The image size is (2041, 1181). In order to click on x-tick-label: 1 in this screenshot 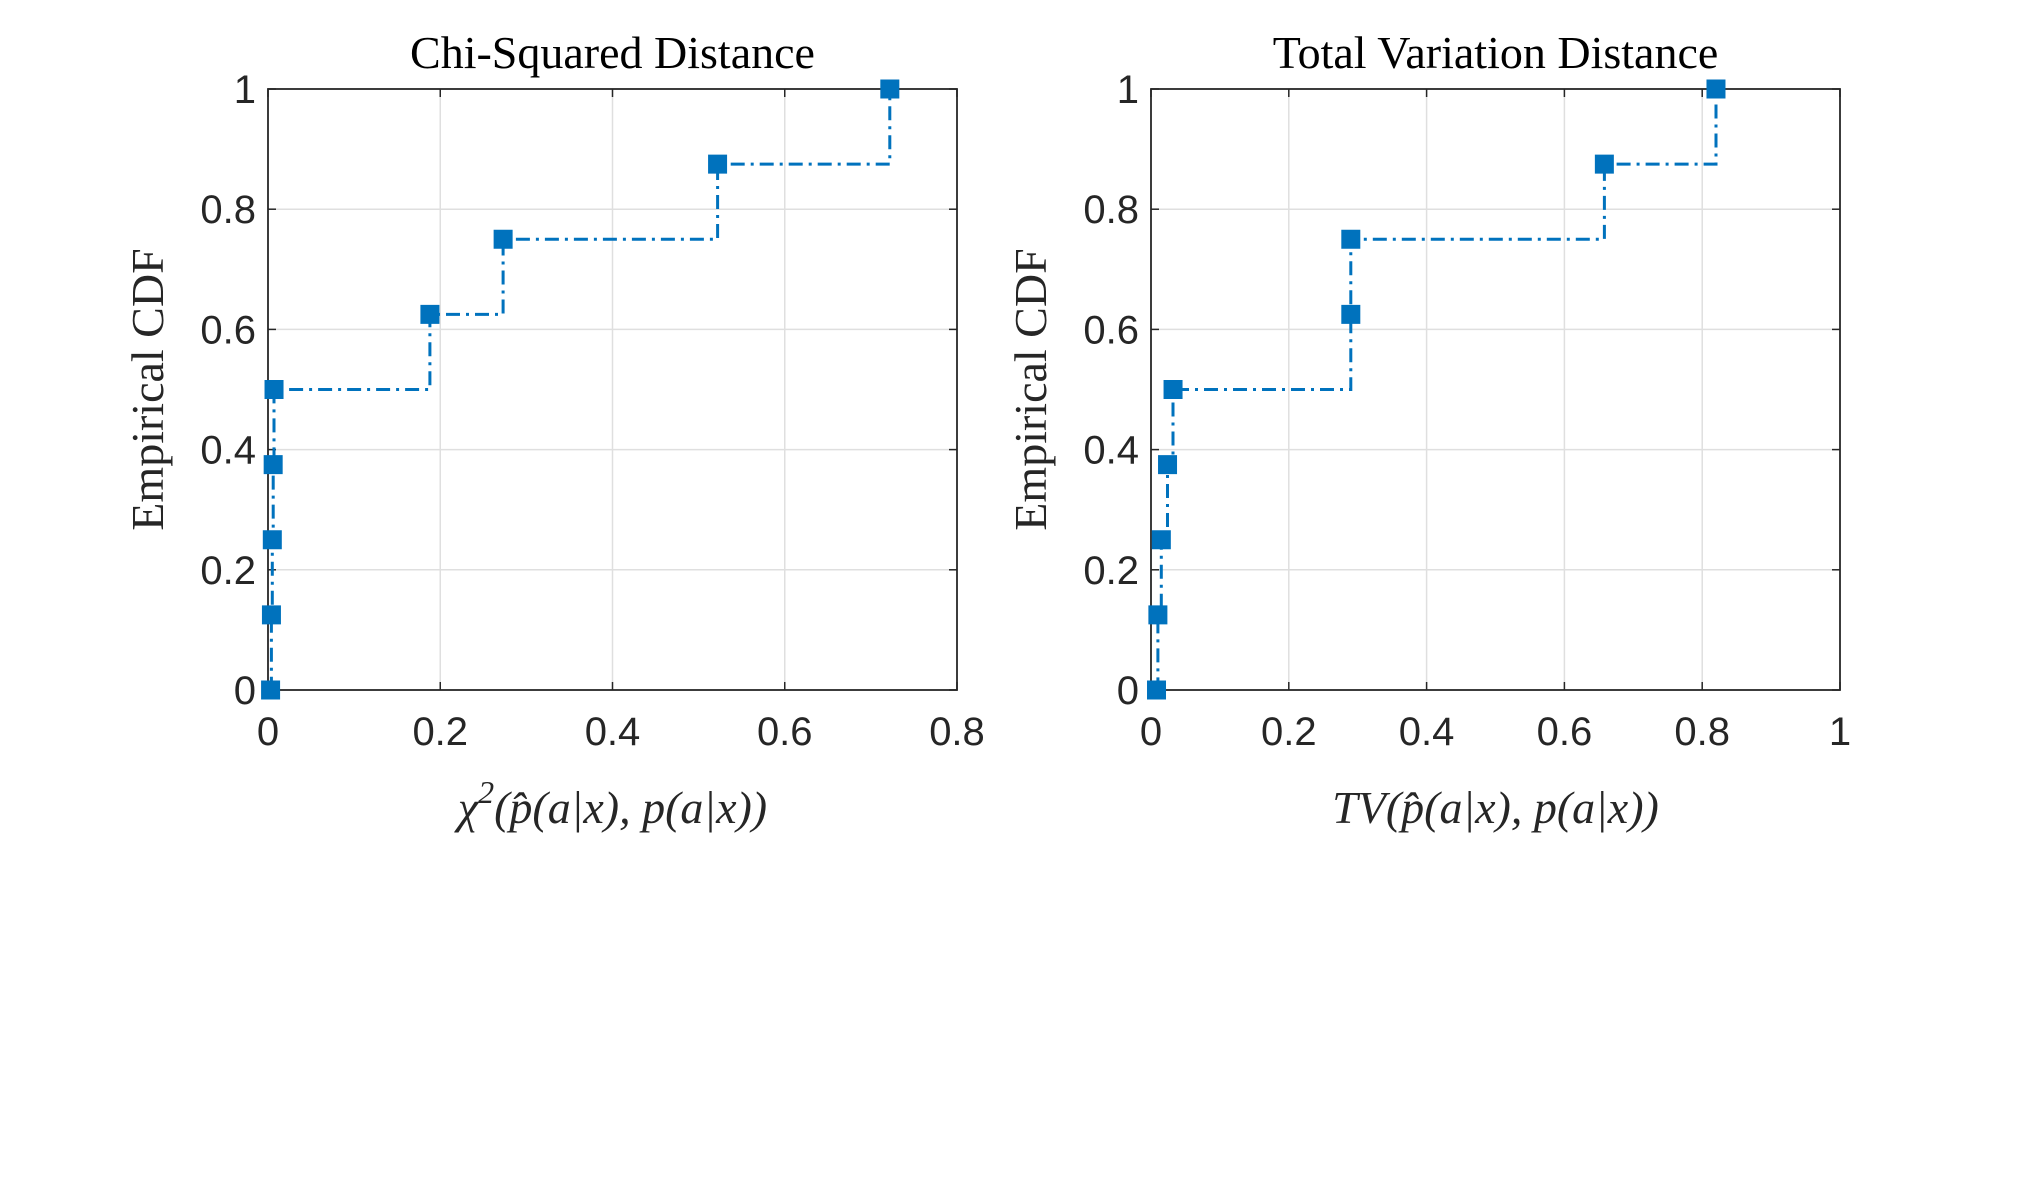, I will do `click(1840, 732)`.